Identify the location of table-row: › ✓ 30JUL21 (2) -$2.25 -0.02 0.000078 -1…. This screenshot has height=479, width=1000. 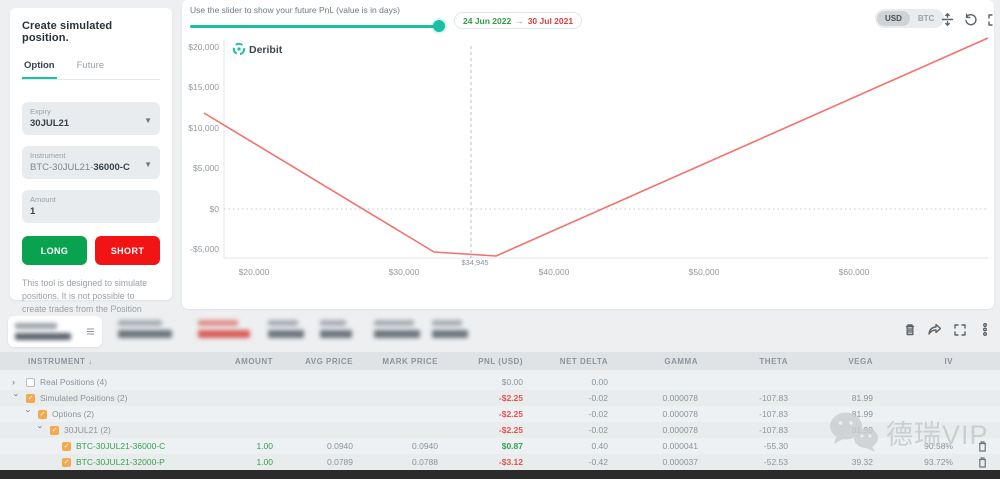
(500, 430).